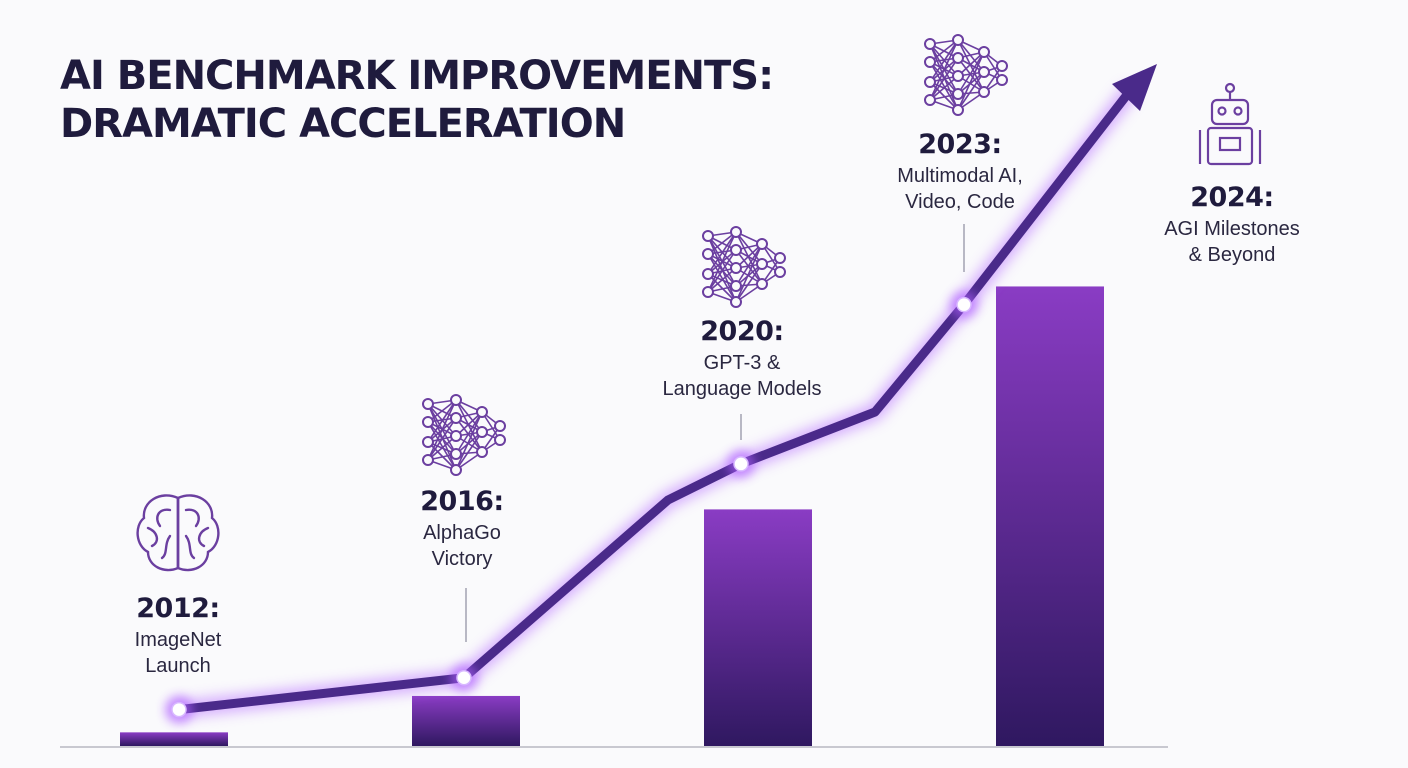  I want to click on milestone-description: Launch, so click(178, 666).